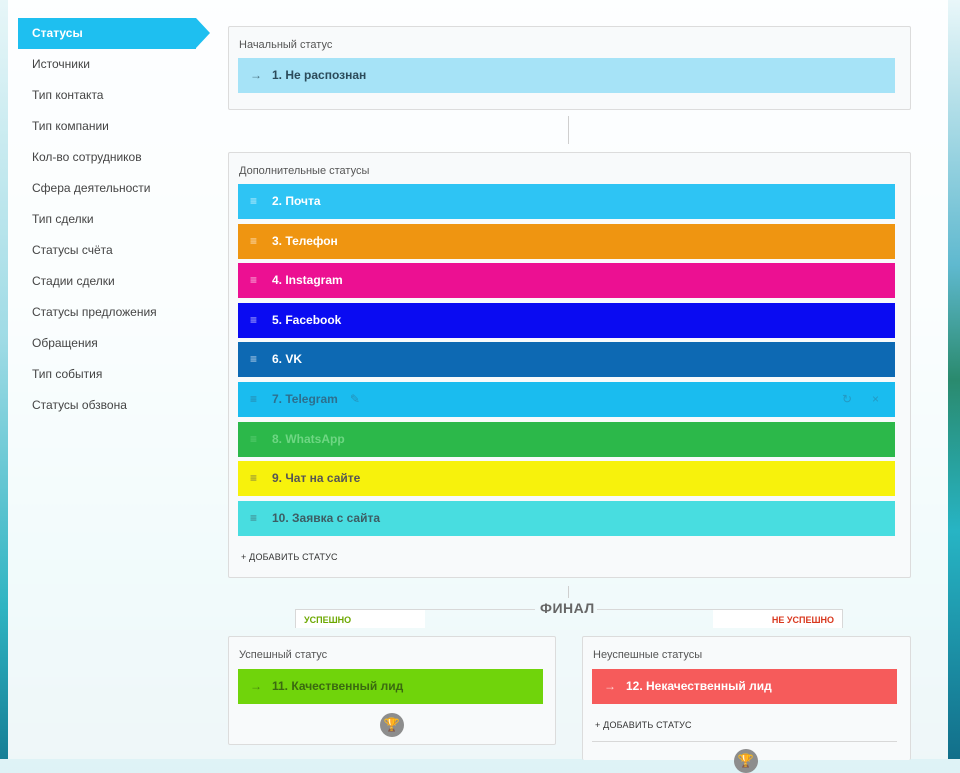  What do you see at coordinates (296, 201) in the screenshot?
I see `status-label: 2. Почта` at bounding box center [296, 201].